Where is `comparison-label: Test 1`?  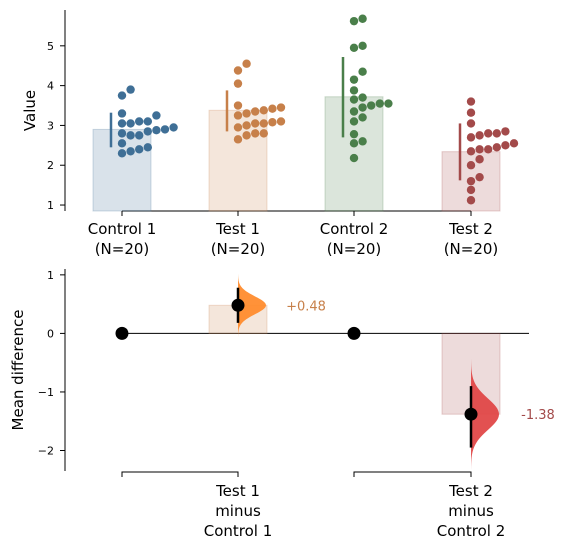 comparison-label: Test 1 is located at coordinates (237, 491).